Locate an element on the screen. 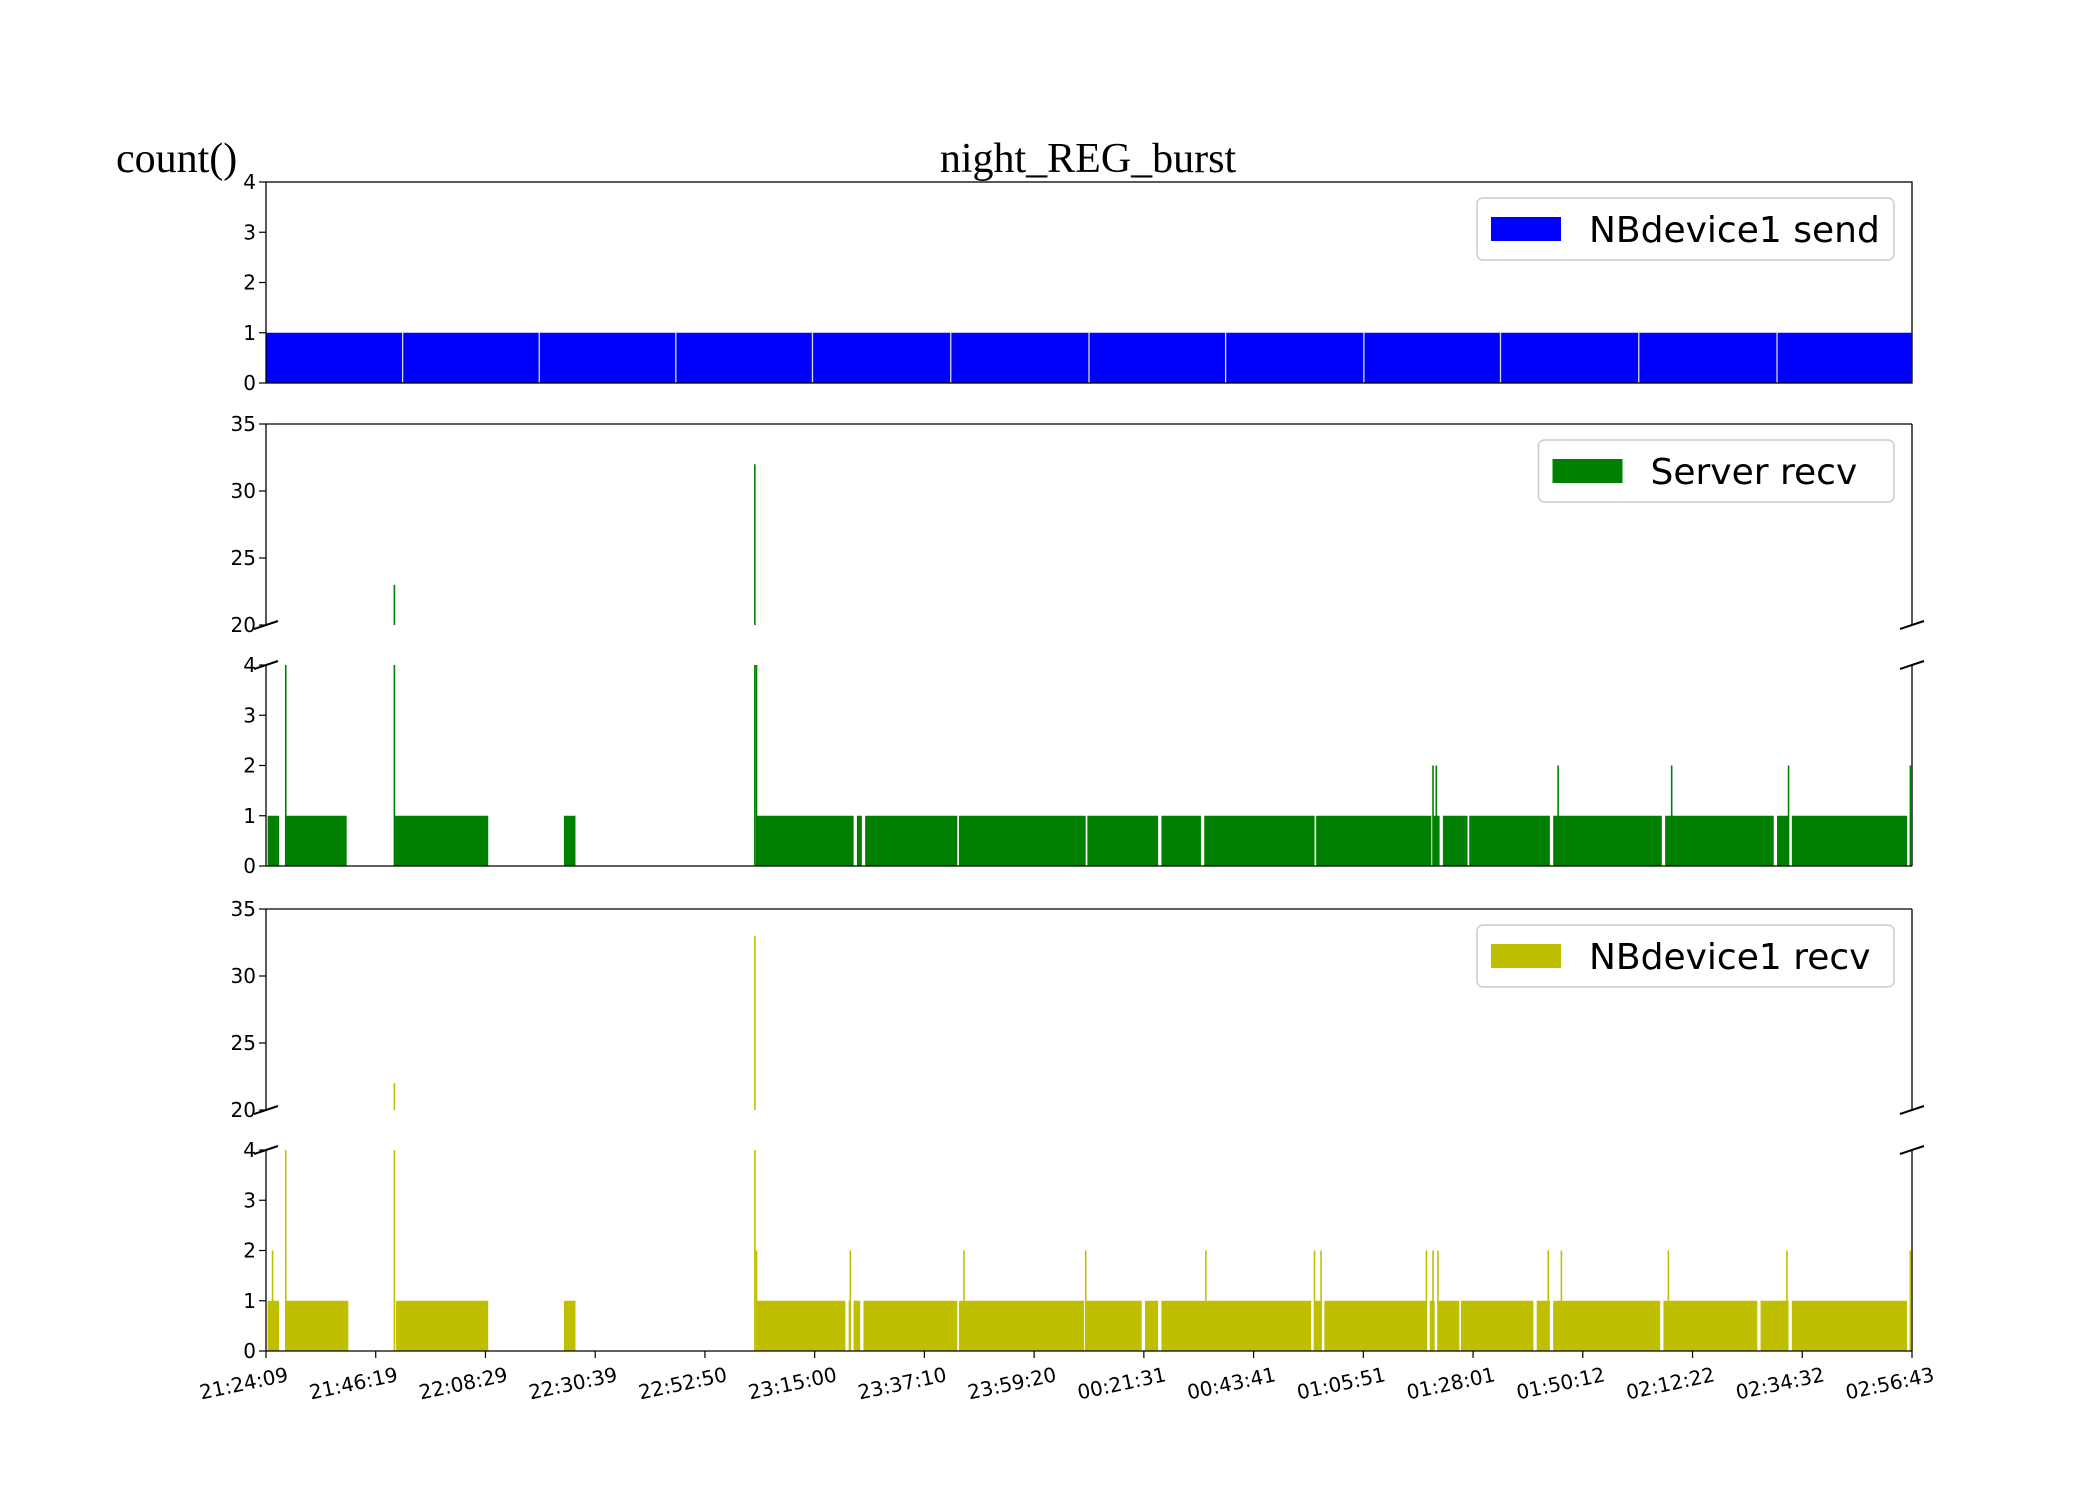 This screenshot has width=2100, height=1500. figure-title: night_REG_burst is located at coordinates (1088, 159).